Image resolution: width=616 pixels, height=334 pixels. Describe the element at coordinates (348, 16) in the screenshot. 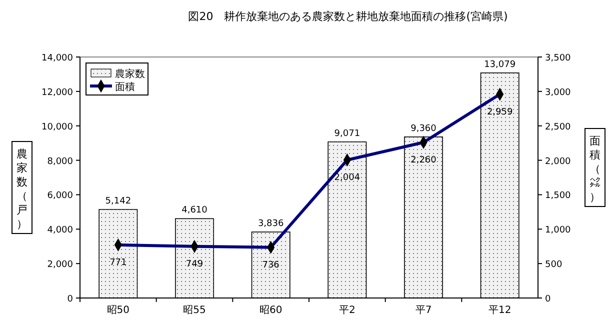

I see `chart-title: 図20 耕作放棄地のある農家数と耕地放棄地面積の推移(宮崎県)` at that location.